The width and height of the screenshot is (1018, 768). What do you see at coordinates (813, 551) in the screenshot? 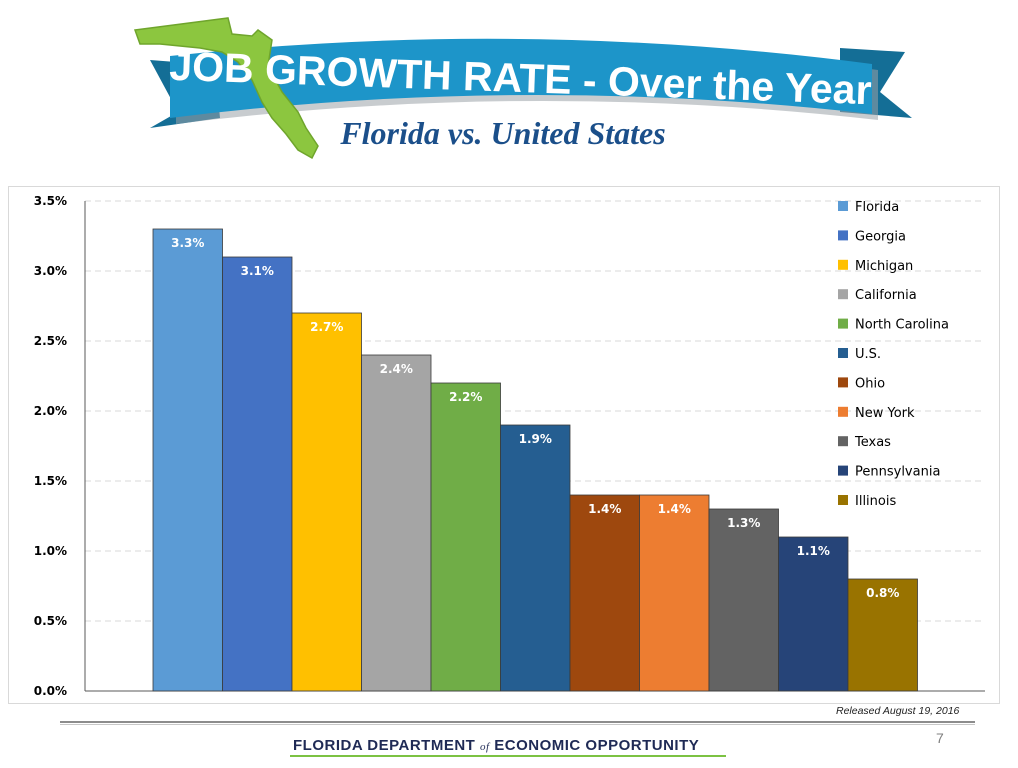
I see `bar-value-label: 1.1%` at bounding box center [813, 551].